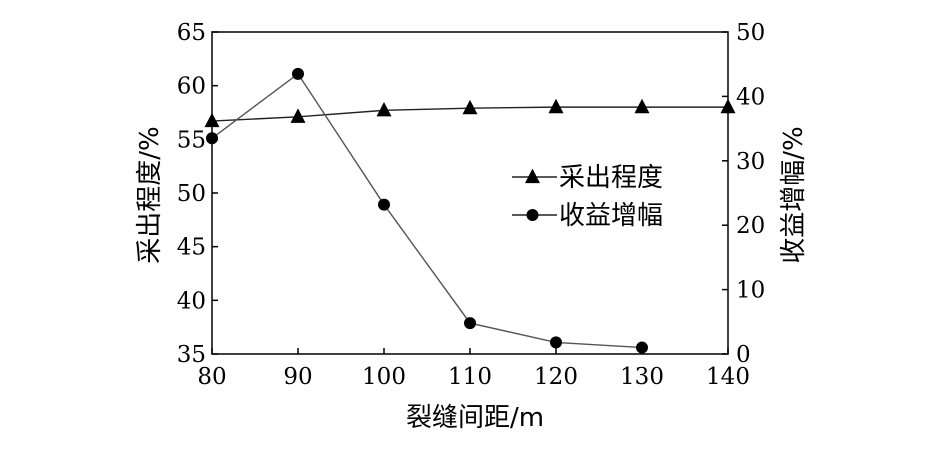 The height and width of the screenshot is (449, 945). What do you see at coordinates (470, 377) in the screenshot?
I see `x-tick-label: 110` at bounding box center [470, 377].